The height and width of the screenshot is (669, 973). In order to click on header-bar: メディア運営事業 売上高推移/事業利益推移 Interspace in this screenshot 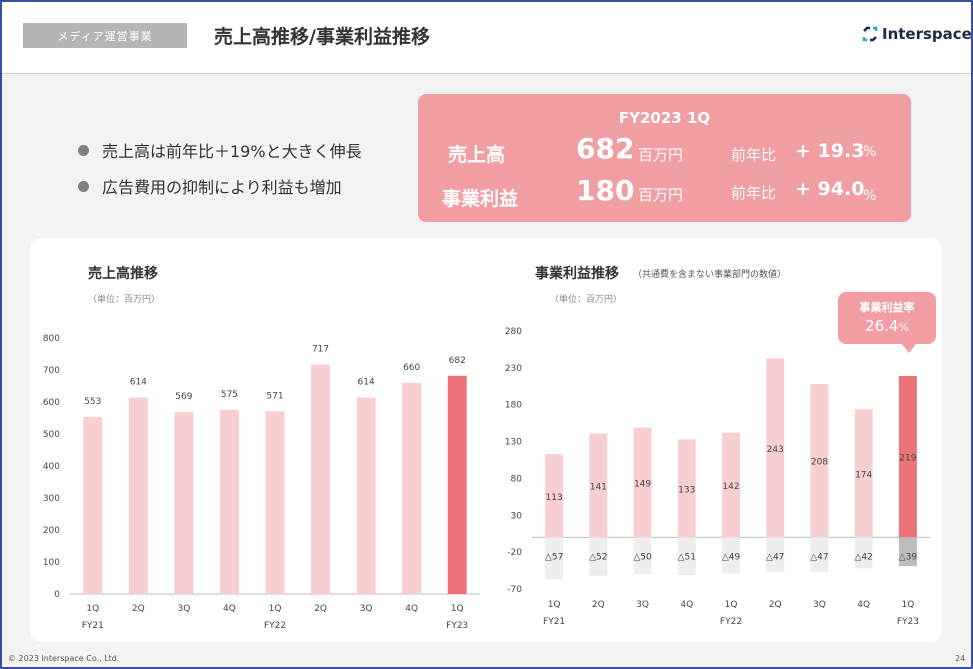, I will do `click(487, 38)`.